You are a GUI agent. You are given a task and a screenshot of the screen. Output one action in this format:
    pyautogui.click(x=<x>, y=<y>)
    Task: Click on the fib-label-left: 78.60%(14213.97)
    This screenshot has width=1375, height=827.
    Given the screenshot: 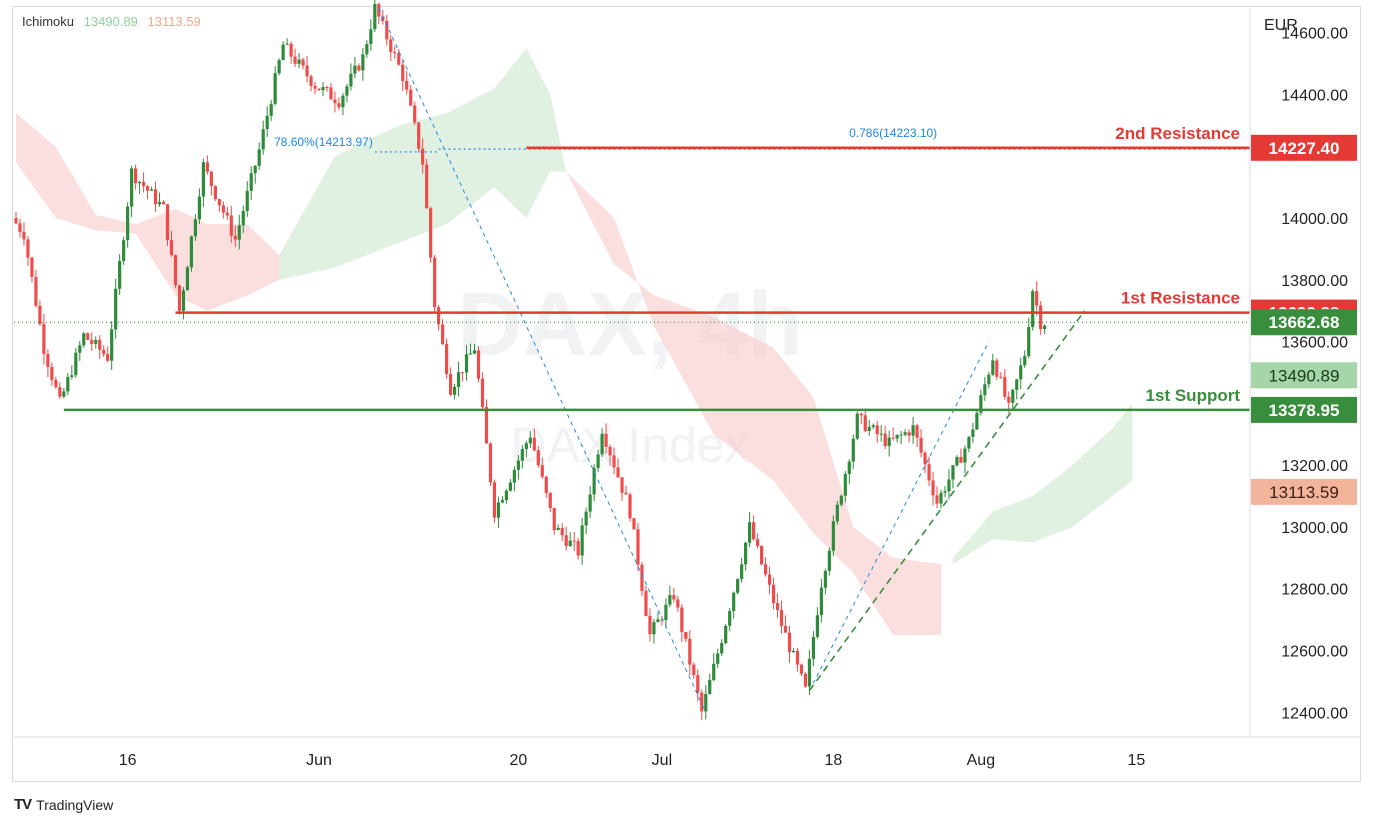 What is the action you would take?
    pyautogui.click(x=323, y=142)
    